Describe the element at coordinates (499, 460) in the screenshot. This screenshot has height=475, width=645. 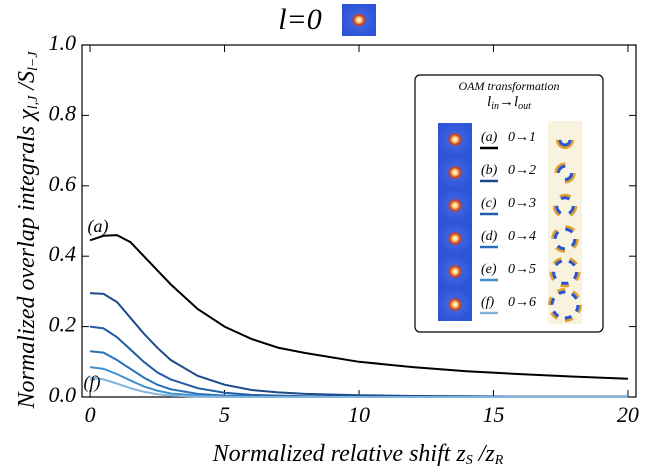
I see `x-axis-label-part: R` at that location.